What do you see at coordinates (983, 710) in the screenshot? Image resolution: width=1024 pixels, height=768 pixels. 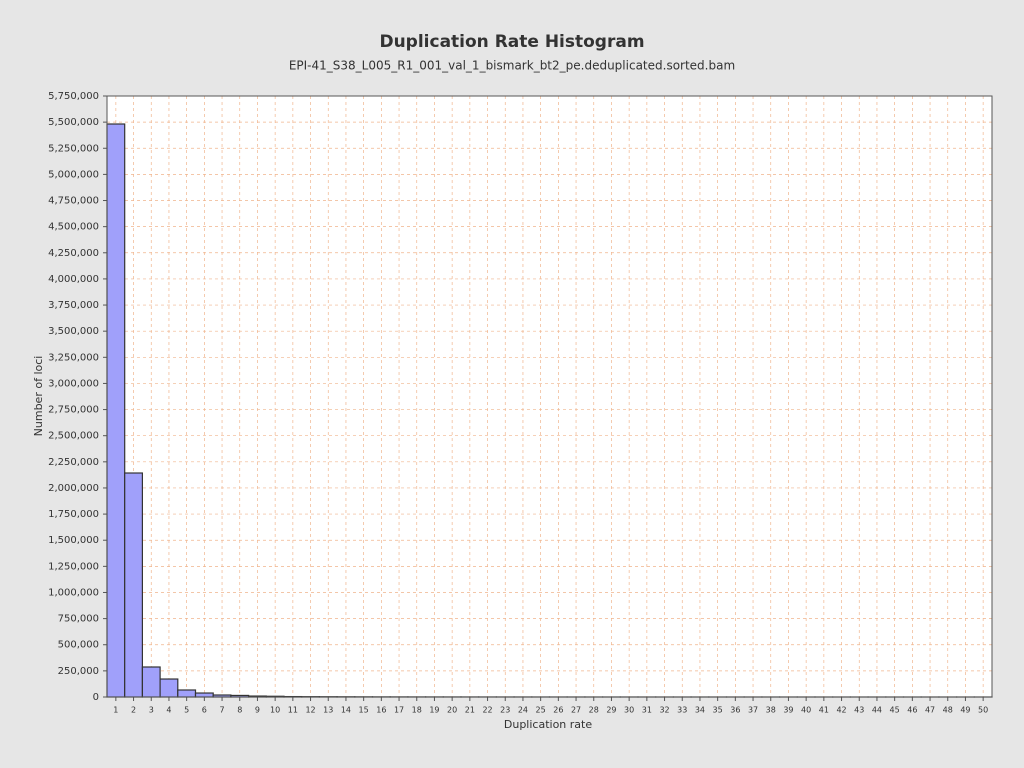 I see `x-tick-label: 50` at bounding box center [983, 710].